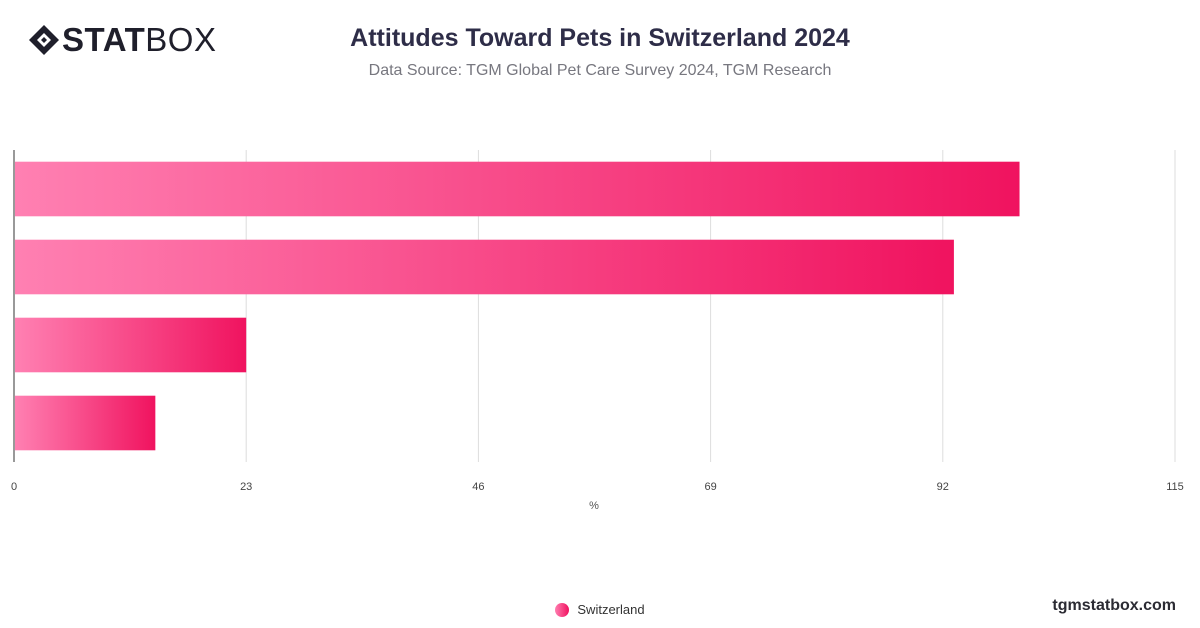 This screenshot has width=1200, height=628. I want to click on statbox-logo: STATBOX, so click(121, 40).